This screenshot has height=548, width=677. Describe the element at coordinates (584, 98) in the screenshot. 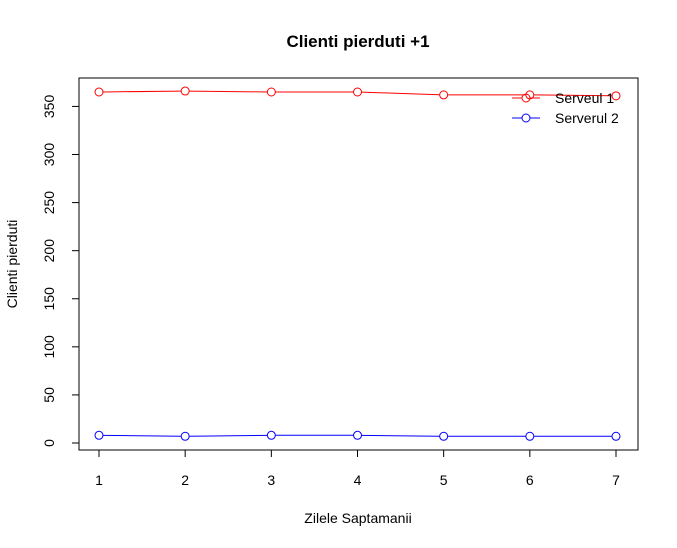

I see `legend-label: Serveul 1` at that location.